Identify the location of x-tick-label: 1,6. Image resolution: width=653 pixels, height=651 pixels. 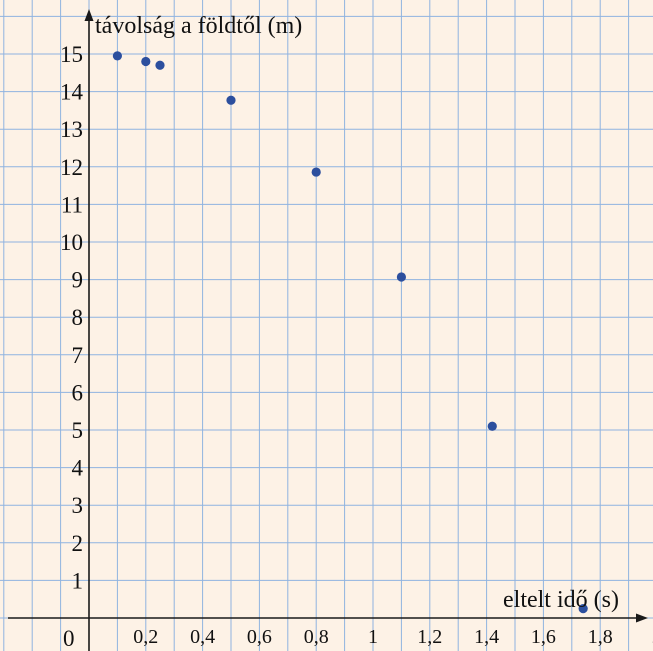
(543, 637).